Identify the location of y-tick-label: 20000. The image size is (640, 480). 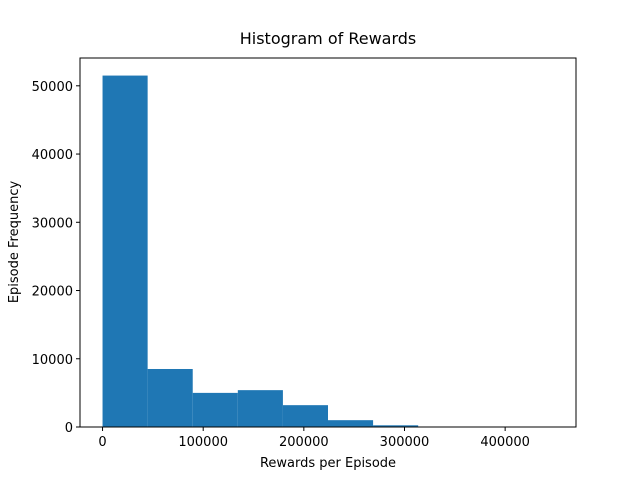
(52, 292).